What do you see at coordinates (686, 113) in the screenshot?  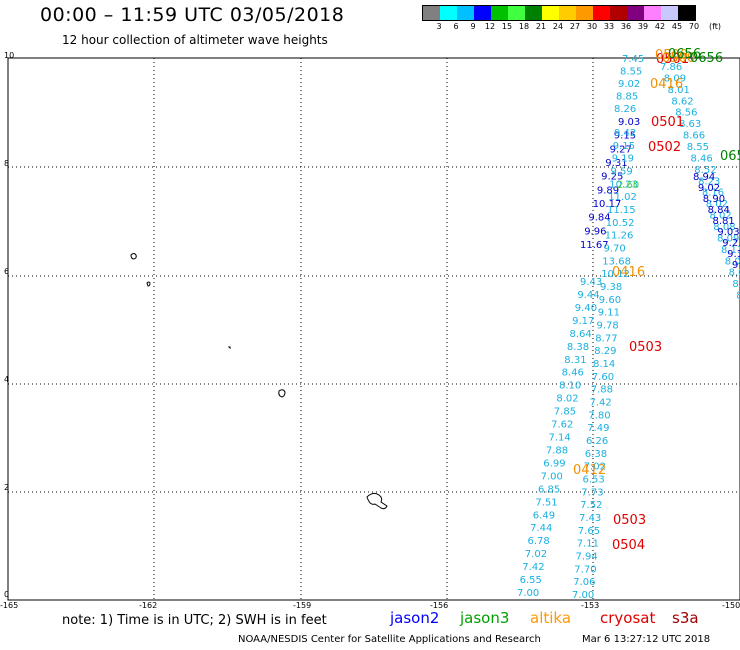 I see `swh-value-label: 8.56` at bounding box center [686, 113].